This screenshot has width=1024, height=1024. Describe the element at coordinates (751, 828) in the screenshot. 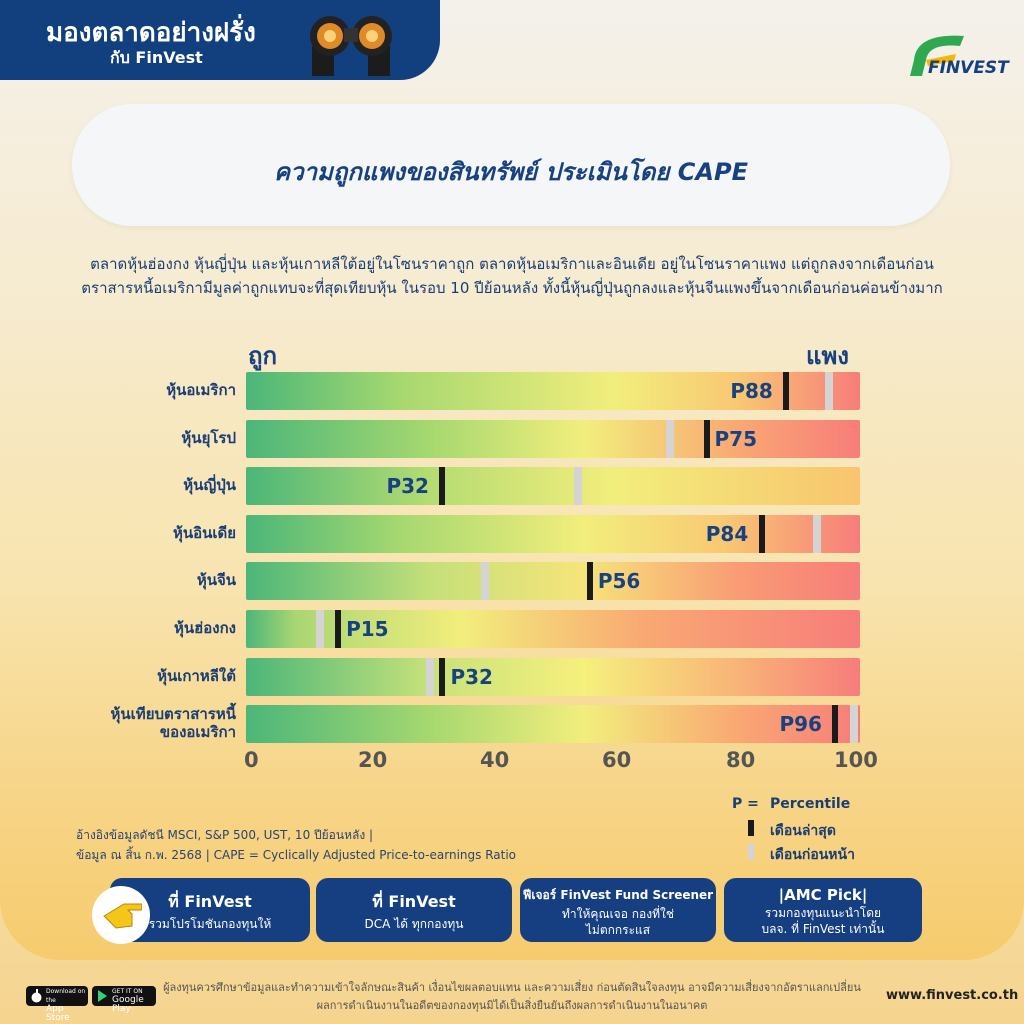

I see `legend-current-marker` at that location.